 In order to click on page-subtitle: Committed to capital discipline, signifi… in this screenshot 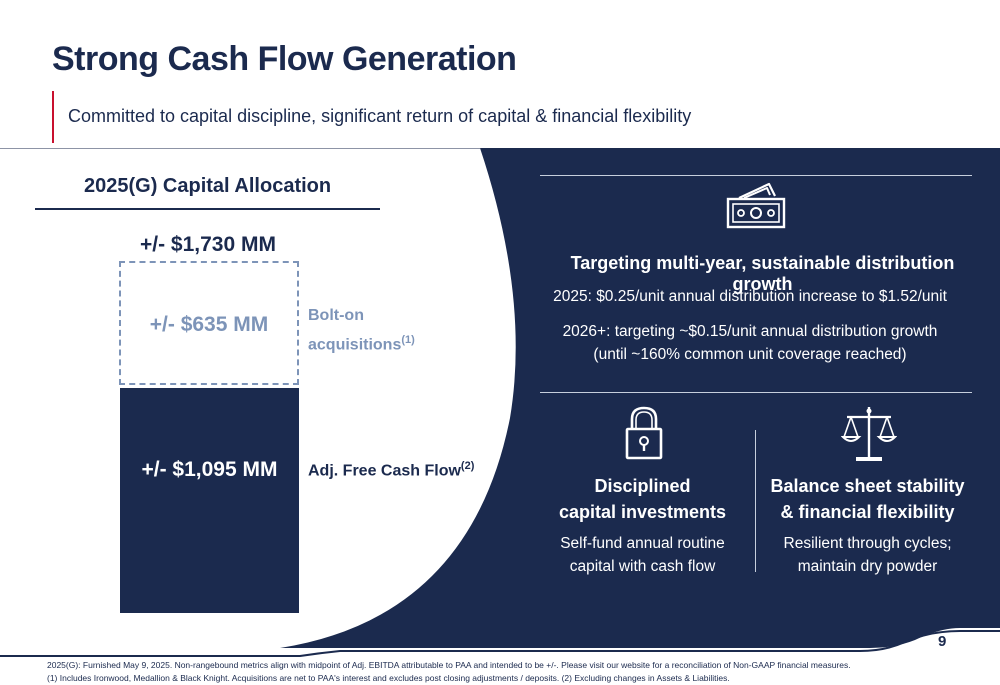, I will do `click(380, 116)`.